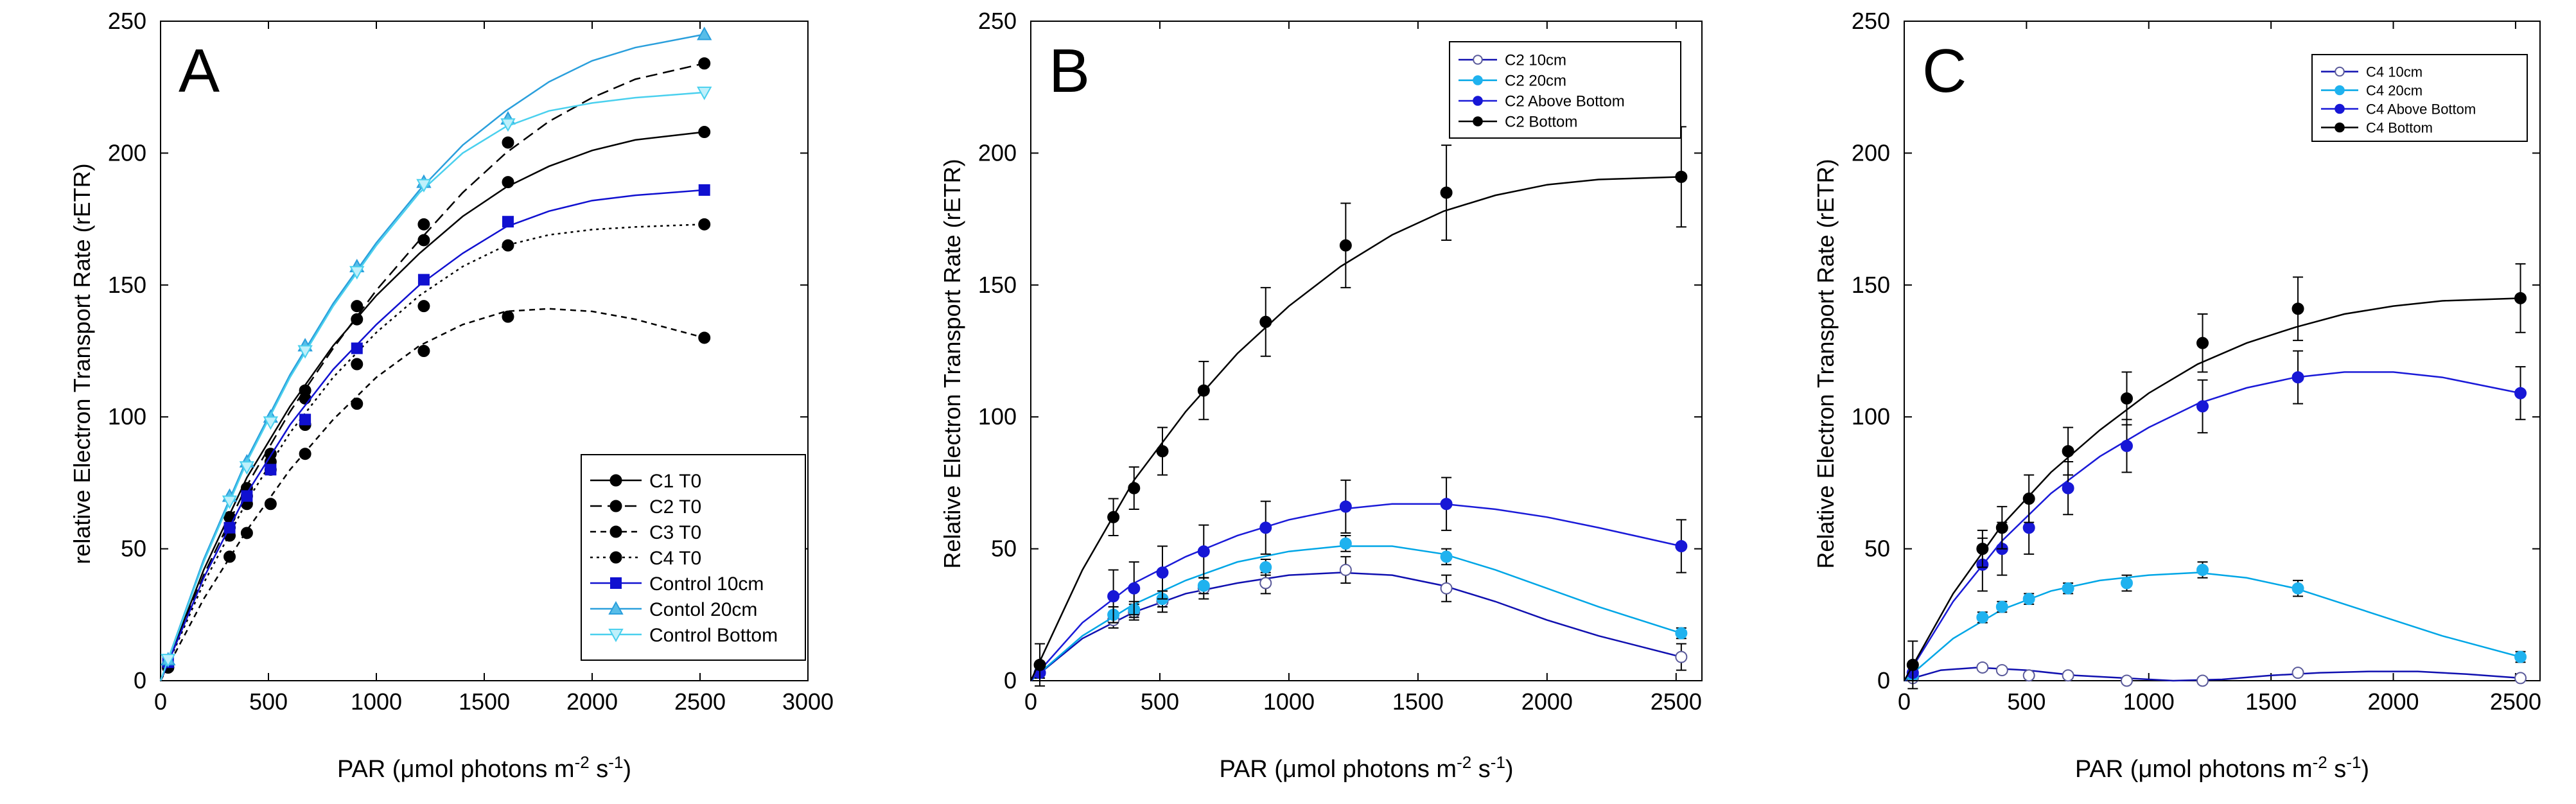 The width and height of the screenshot is (2576, 804). I want to click on series-c2-20cm, so click(1359, 608).